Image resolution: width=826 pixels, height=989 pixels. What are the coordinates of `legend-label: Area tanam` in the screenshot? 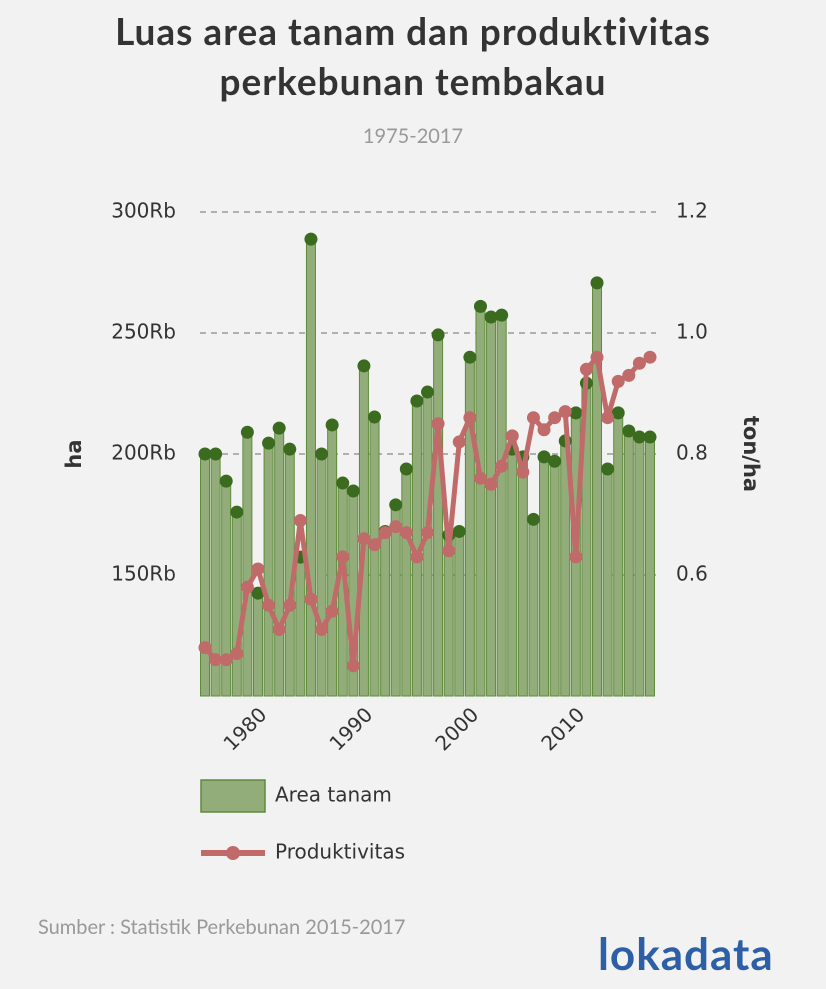 It's located at (333, 795).